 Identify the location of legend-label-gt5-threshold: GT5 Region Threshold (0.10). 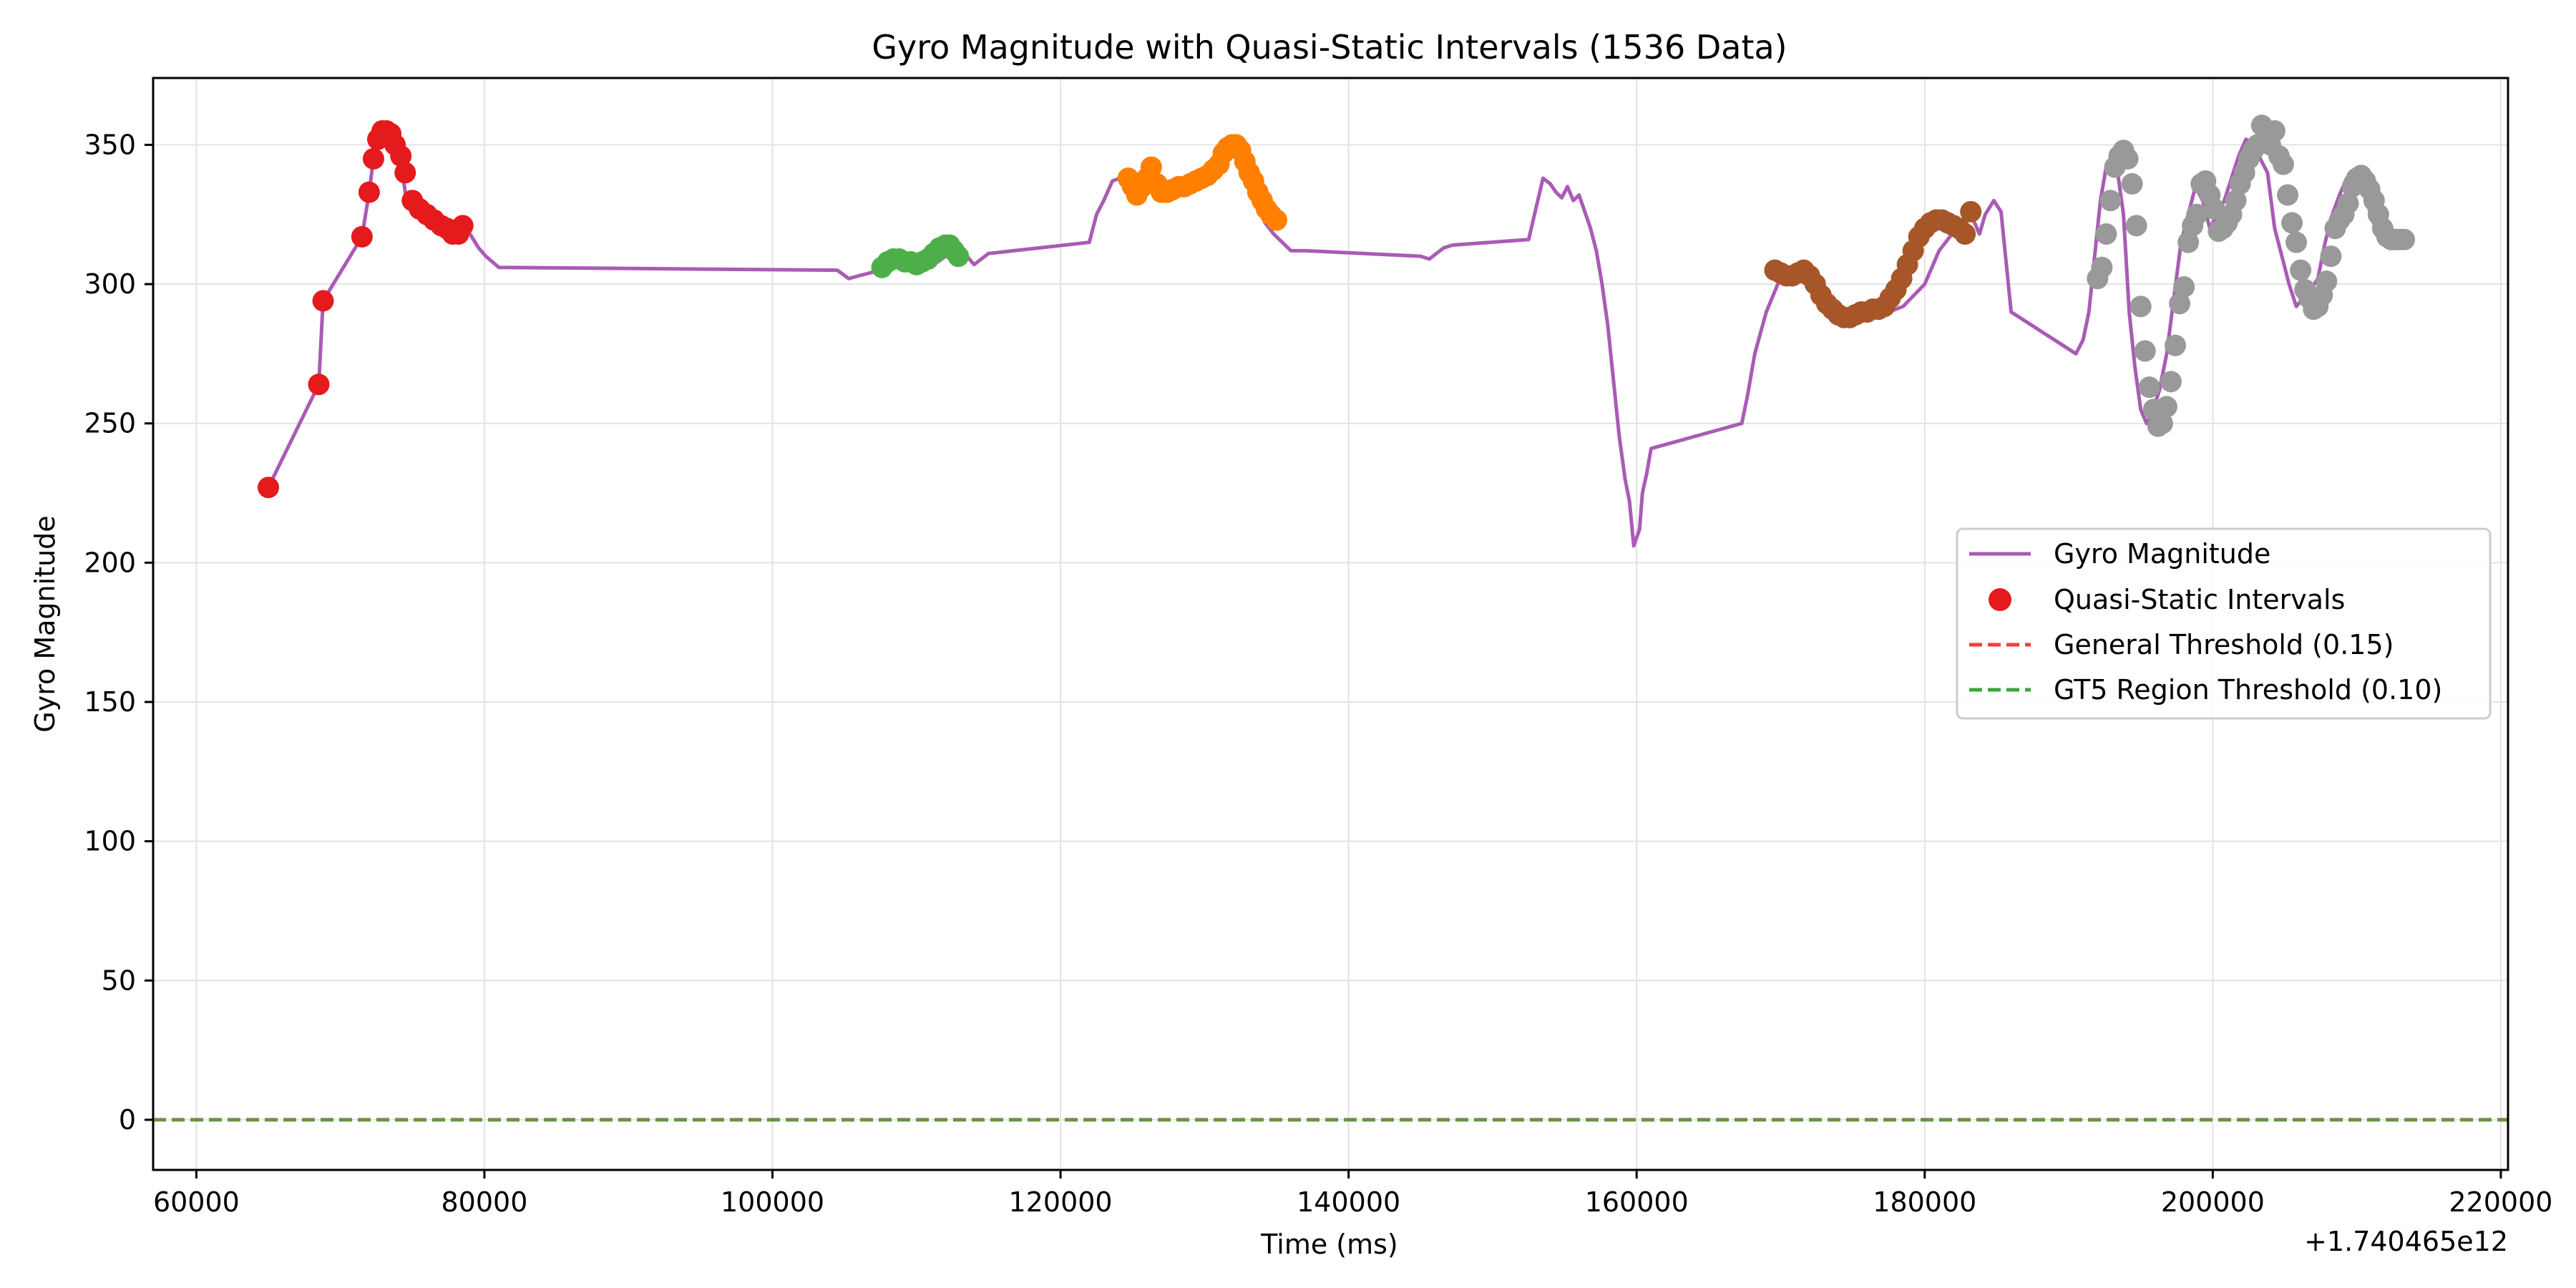
(2248, 690).